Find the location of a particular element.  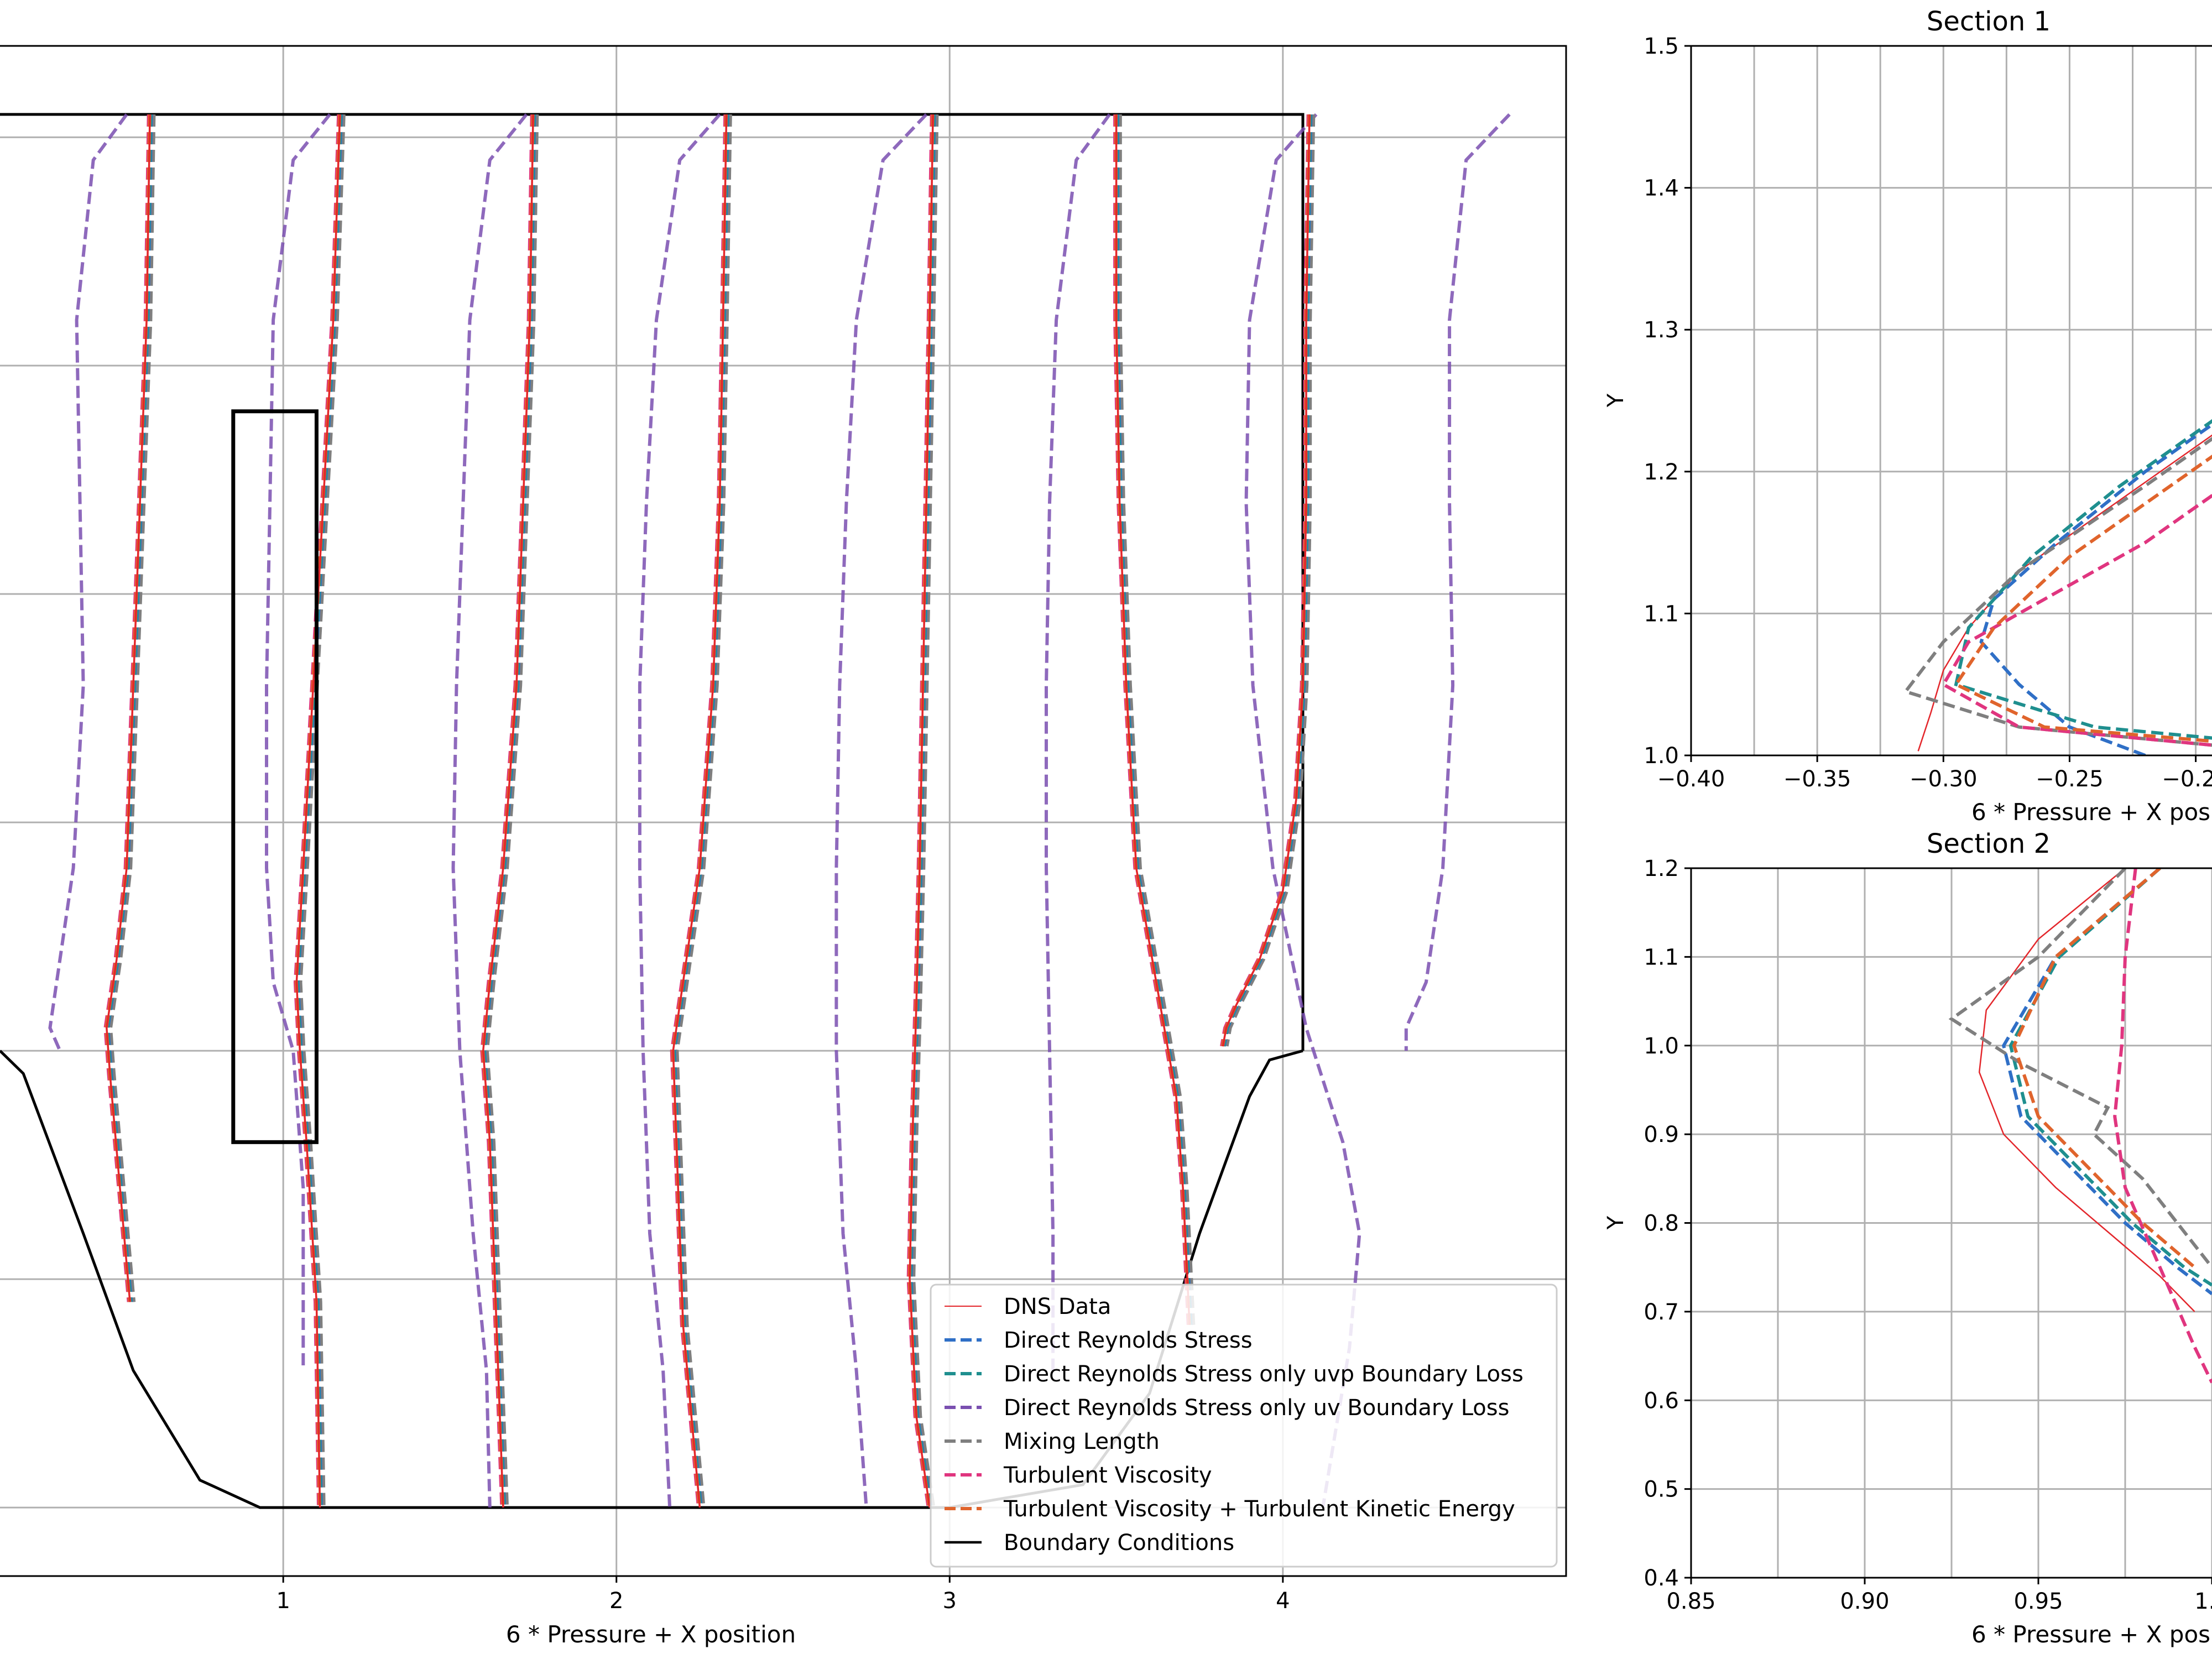

section2-x-tick-label: 1.0 is located at coordinates (2203, 1602).